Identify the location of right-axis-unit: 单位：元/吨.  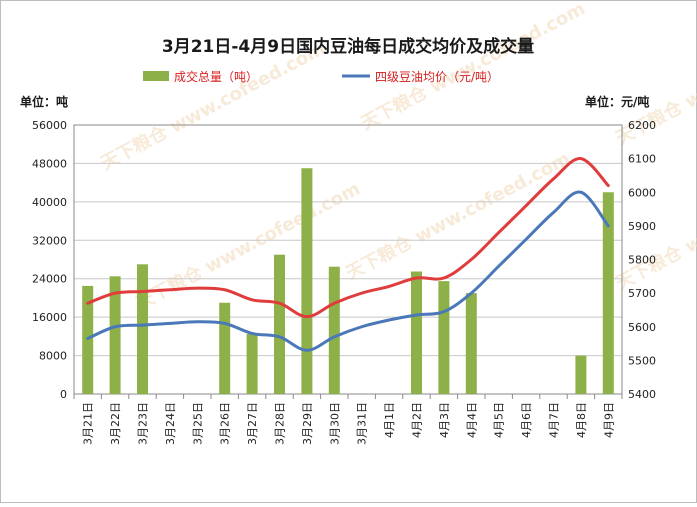
(617, 101).